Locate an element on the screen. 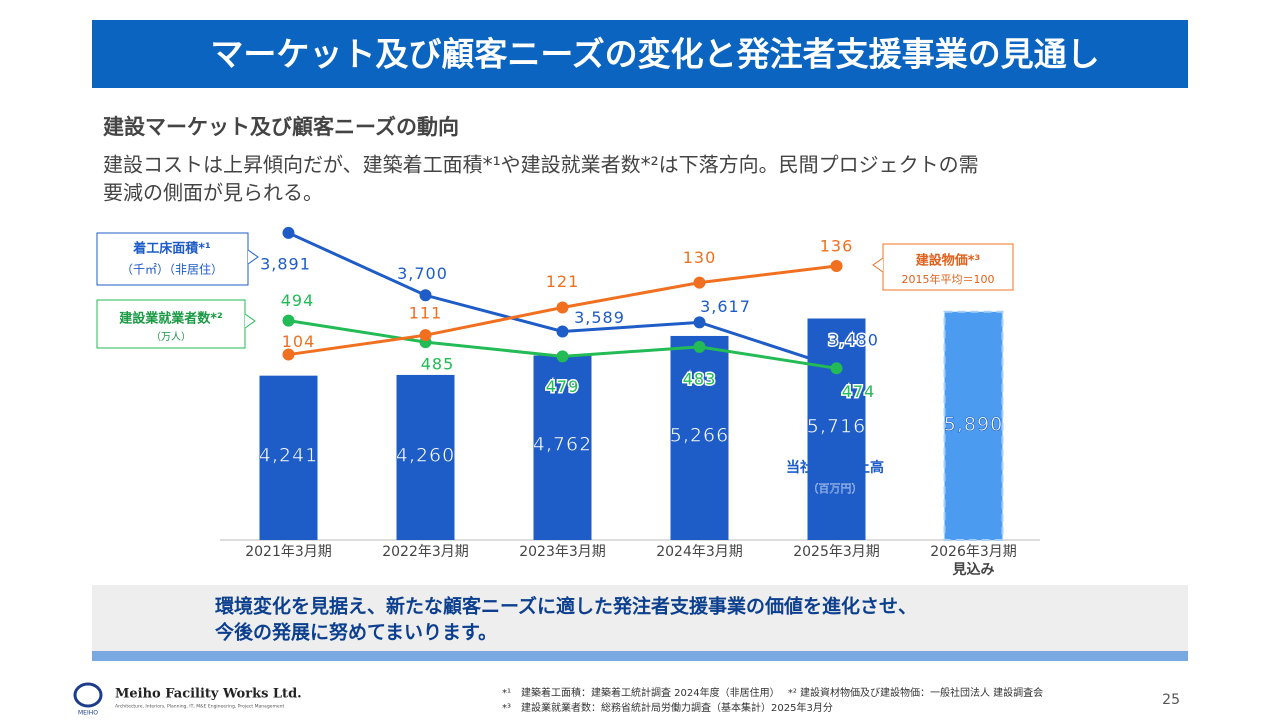 This screenshot has height=726, width=1280. logo-mark is located at coordinates (88, 695).